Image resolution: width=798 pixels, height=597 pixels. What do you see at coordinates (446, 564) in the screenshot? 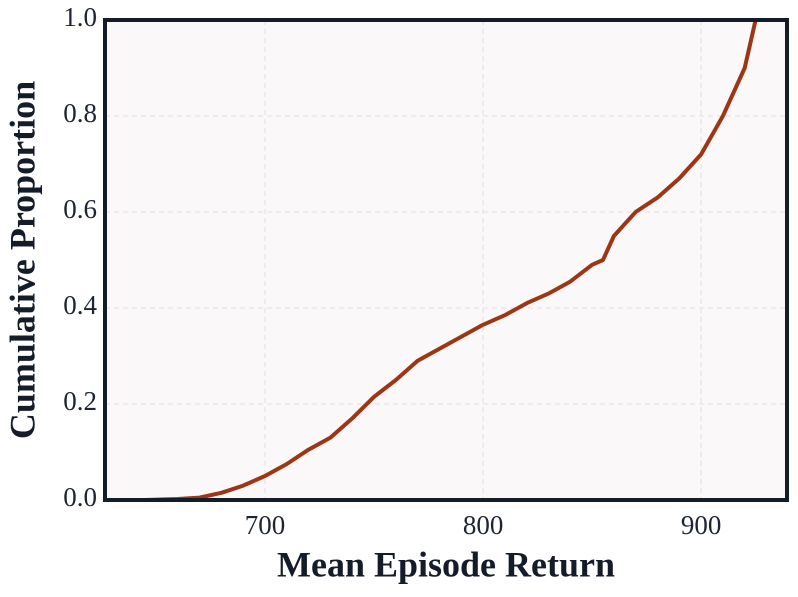
I see `x-axis-label: Mean Episode Return` at bounding box center [446, 564].